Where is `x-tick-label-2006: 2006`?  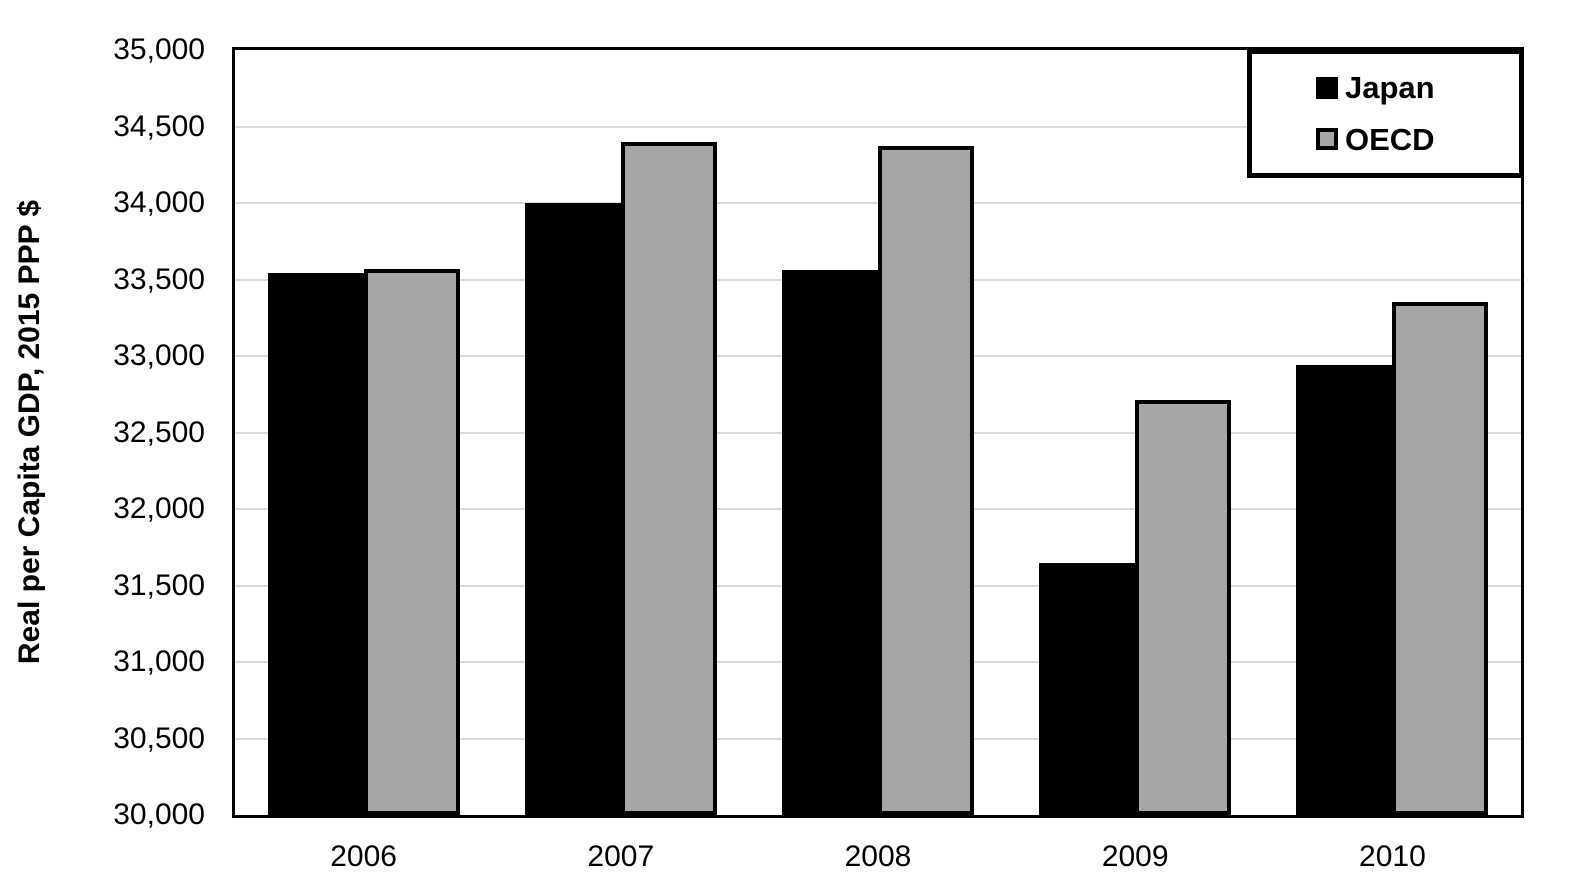
x-tick-label-2006: 2006 is located at coordinates (363, 856).